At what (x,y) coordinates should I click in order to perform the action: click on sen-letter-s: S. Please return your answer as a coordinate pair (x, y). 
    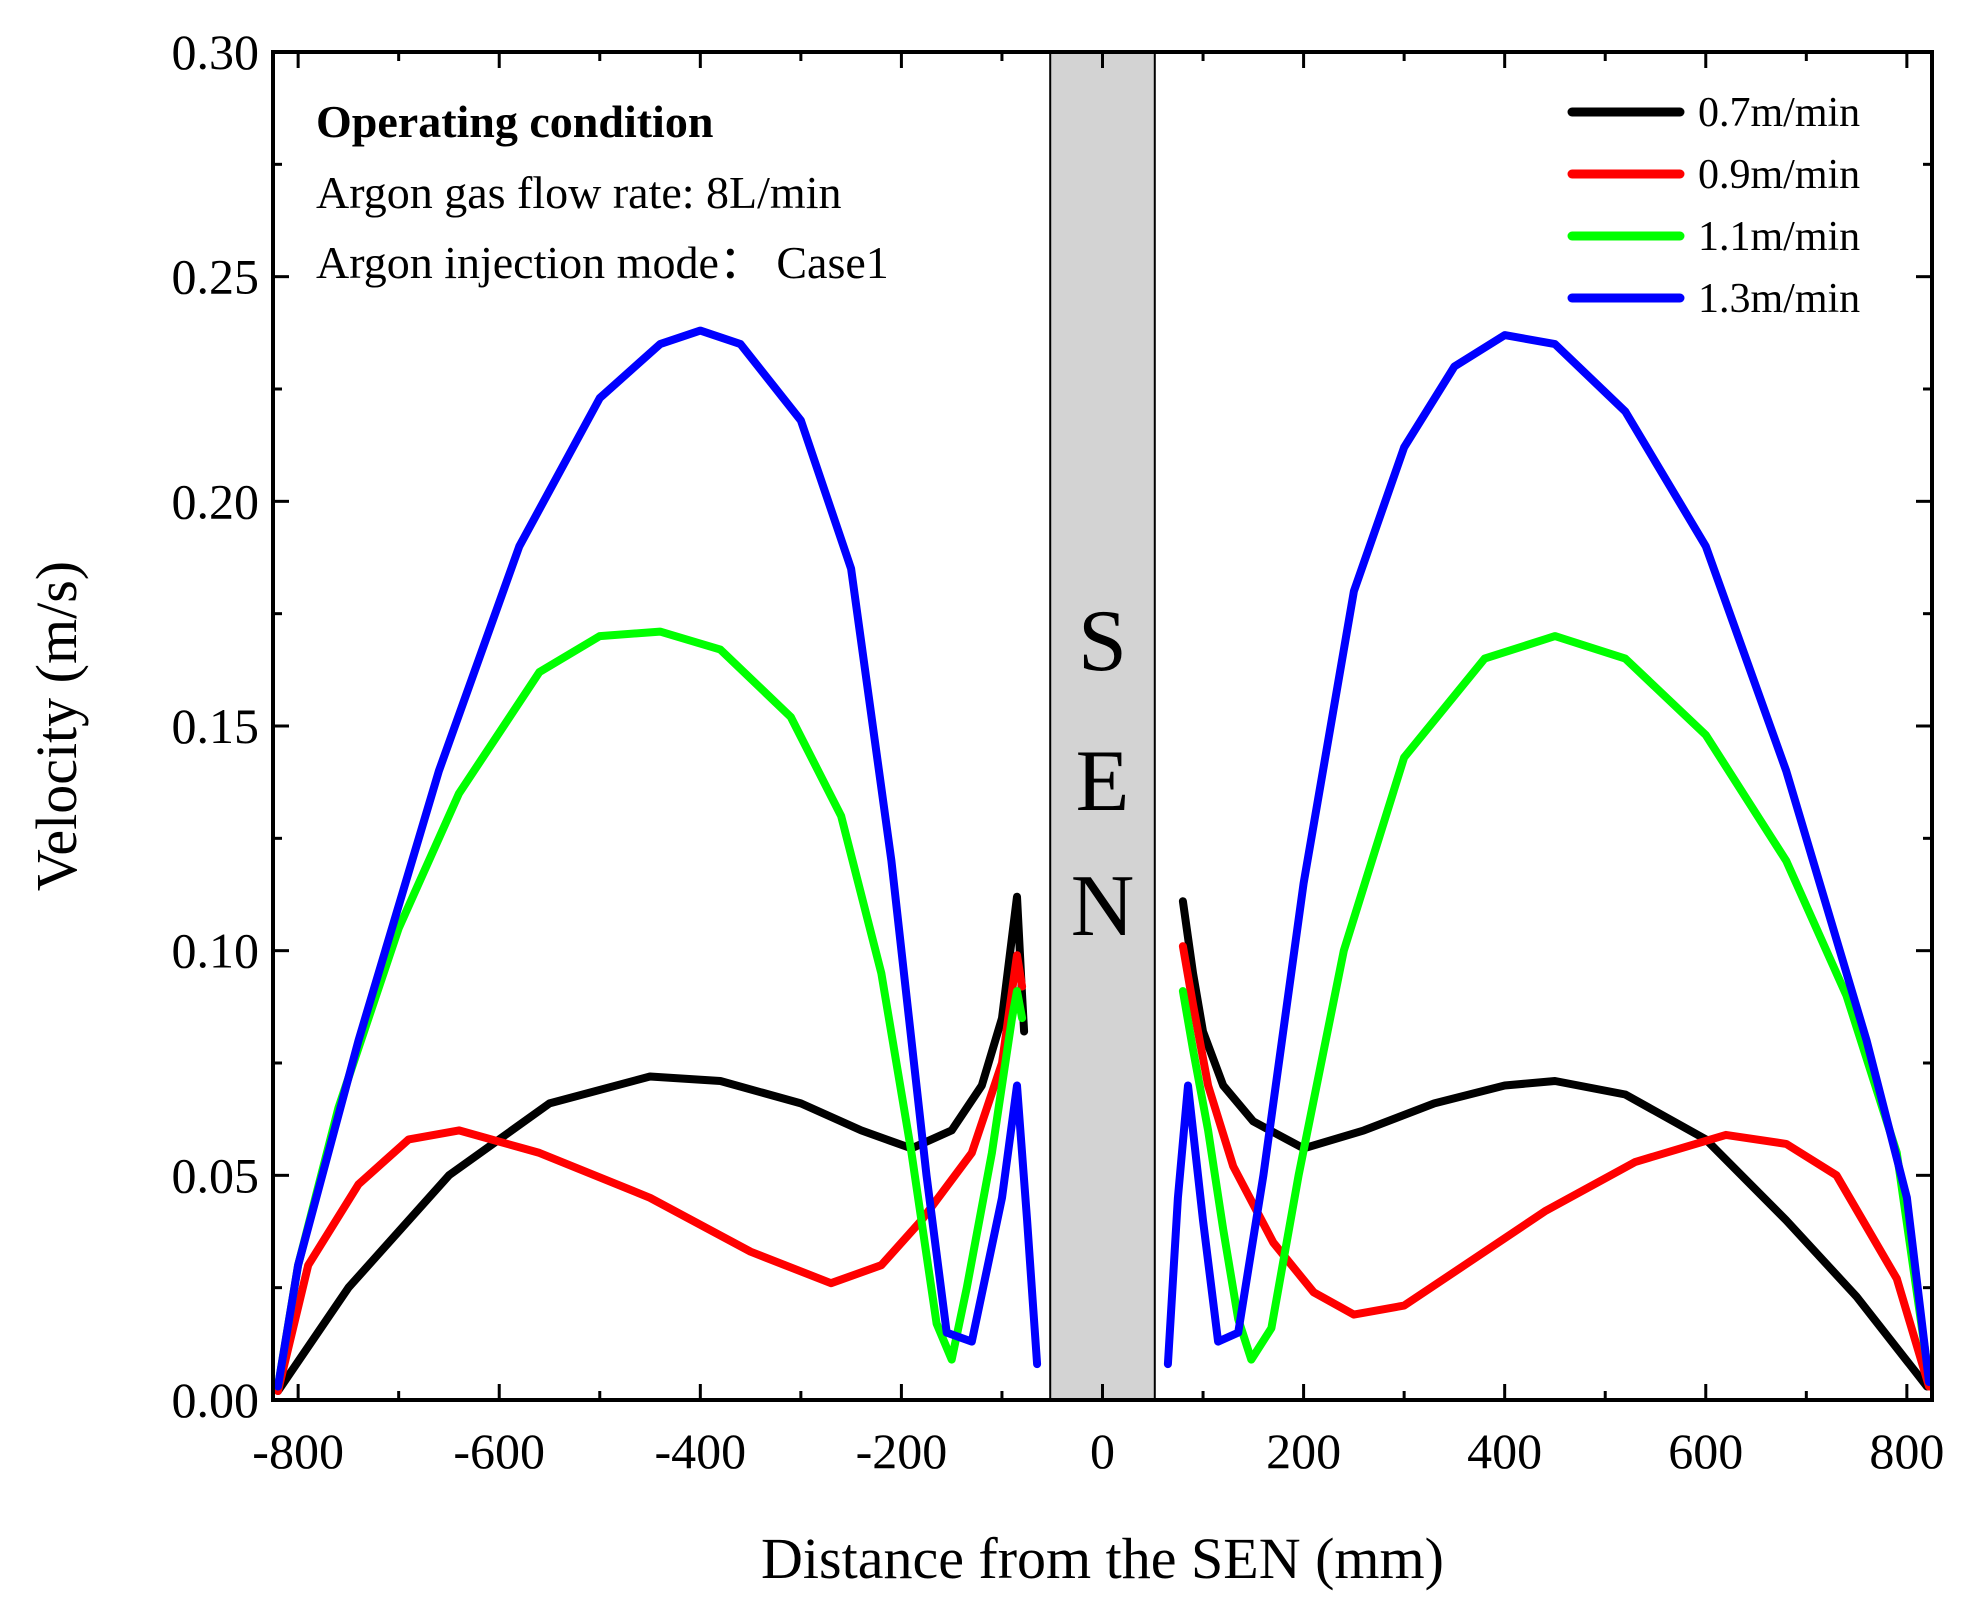
    Looking at the image, I should click on (1102, 641).